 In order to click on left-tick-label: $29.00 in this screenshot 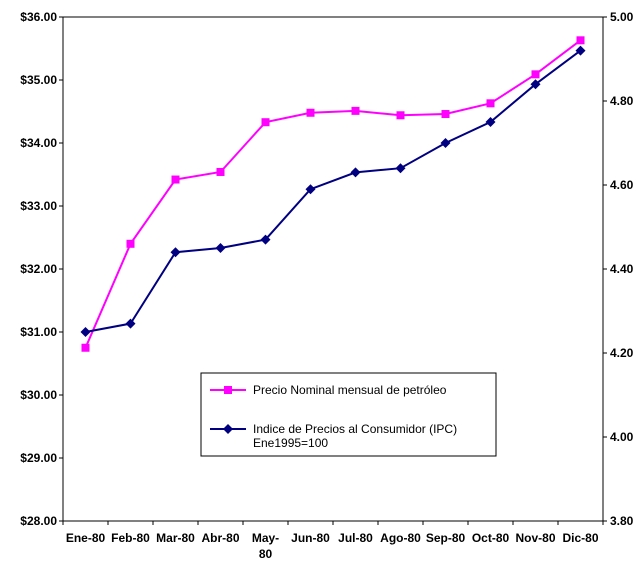, I will do `click(38, 458)`.